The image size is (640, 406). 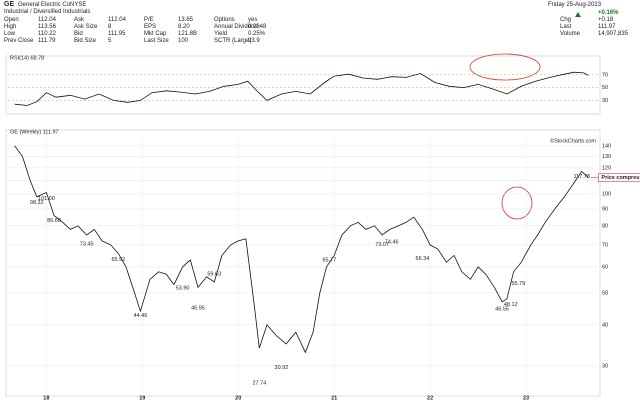 I want to click on y-tick-label: 130, so click(x=606, y=157).